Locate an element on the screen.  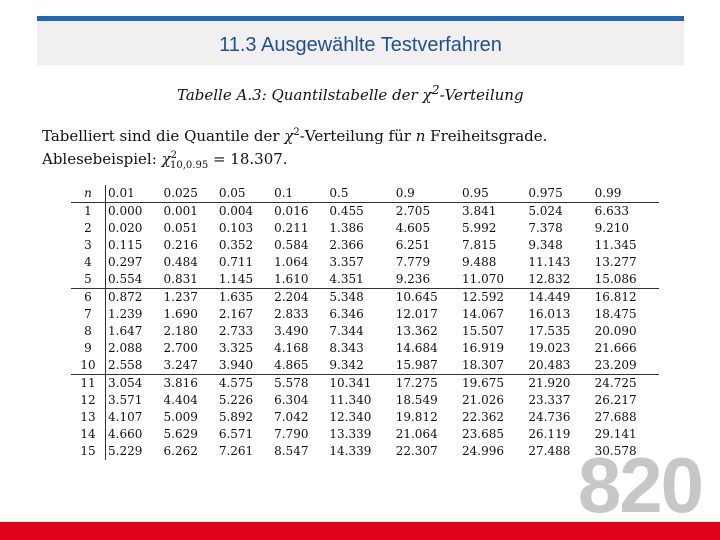
table-cell: 4.107 is located at coordinates (125, 417).